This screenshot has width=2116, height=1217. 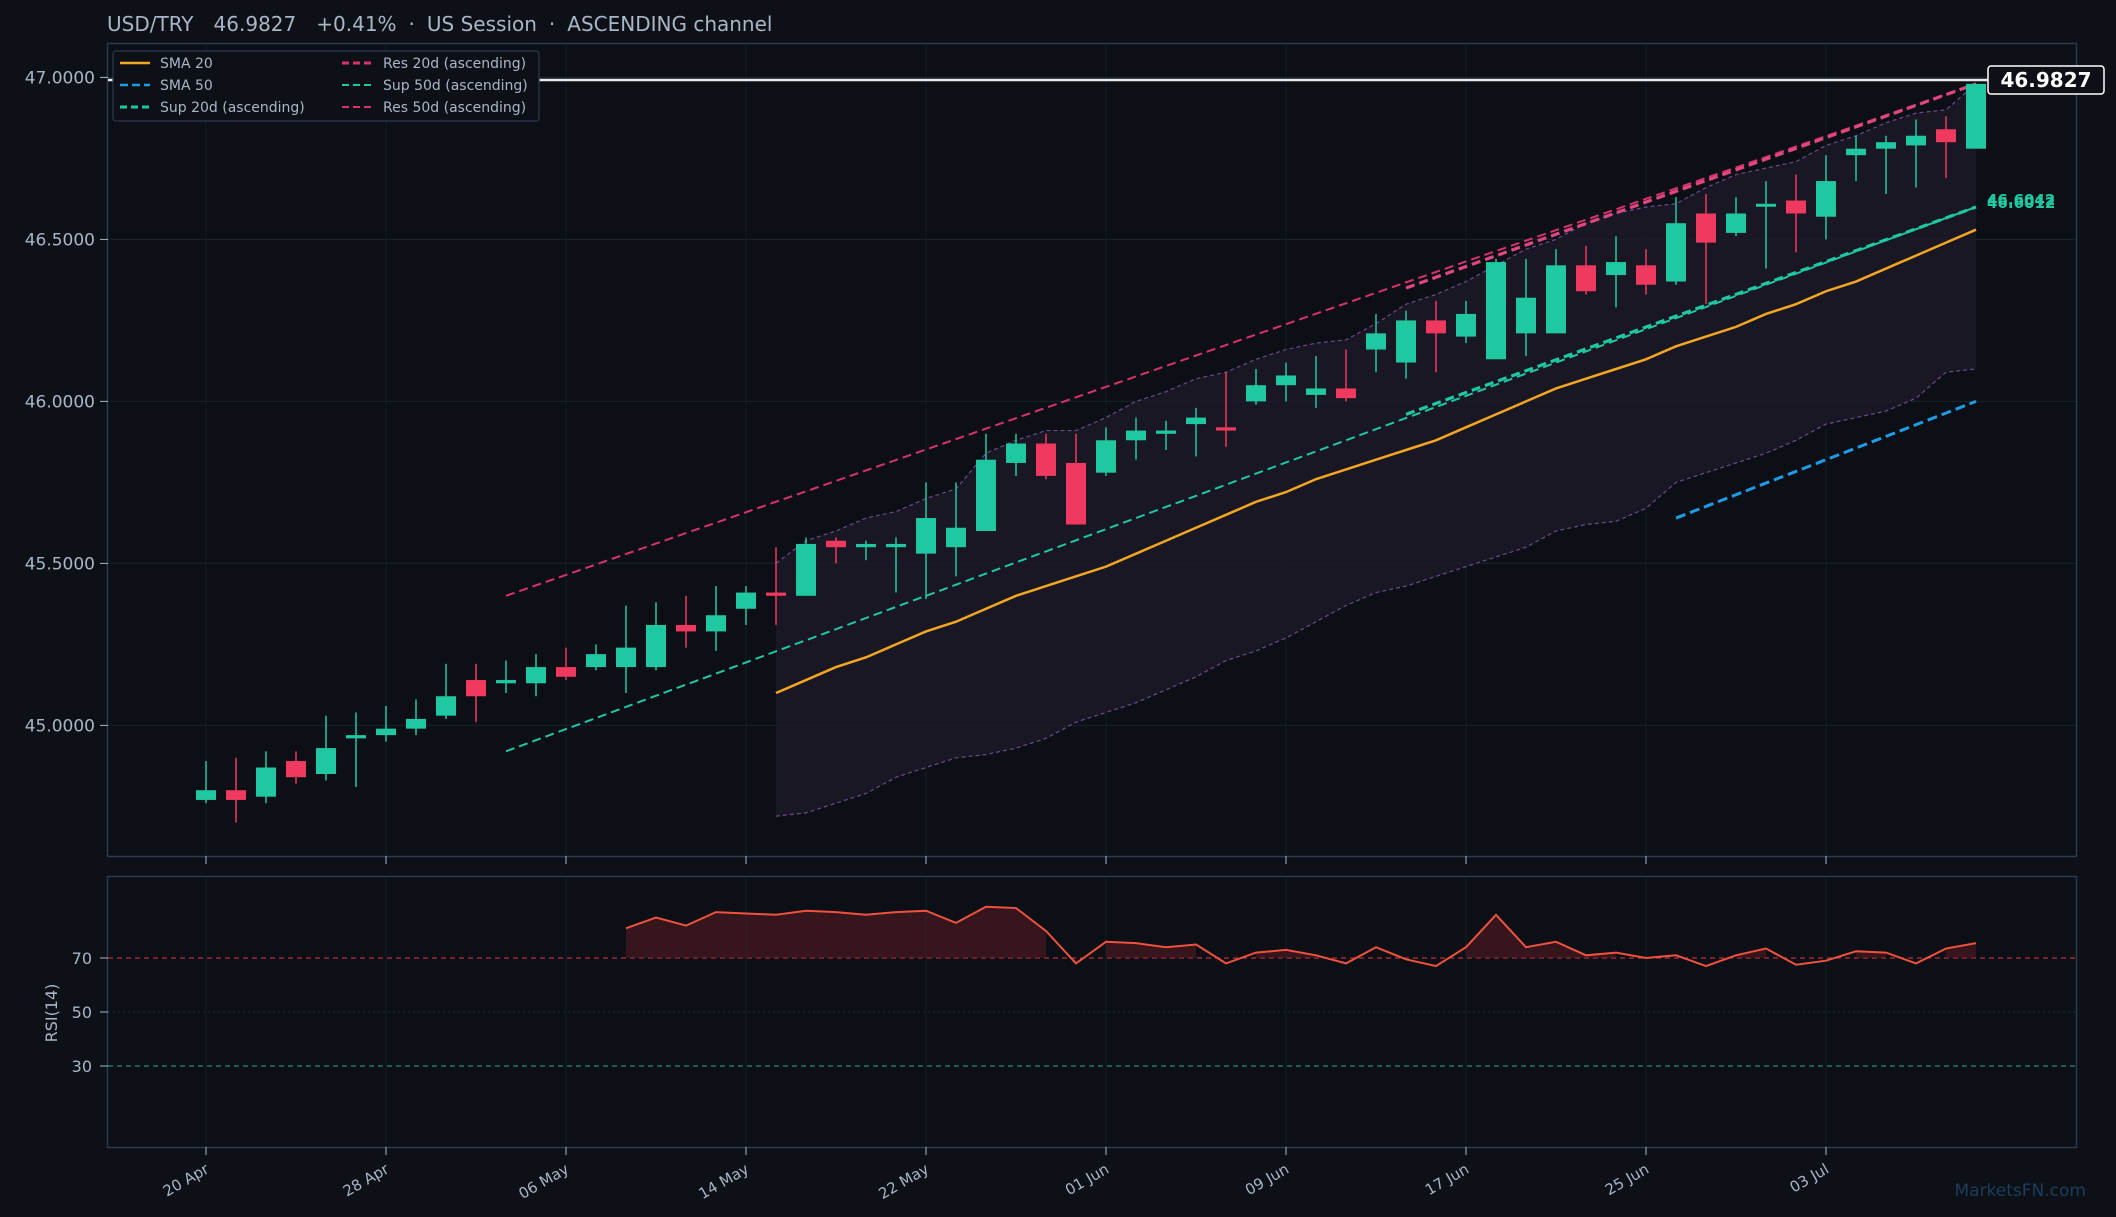 I want to click on sup-20d-value-label: 46.6042, so click(x=2021, y=200).